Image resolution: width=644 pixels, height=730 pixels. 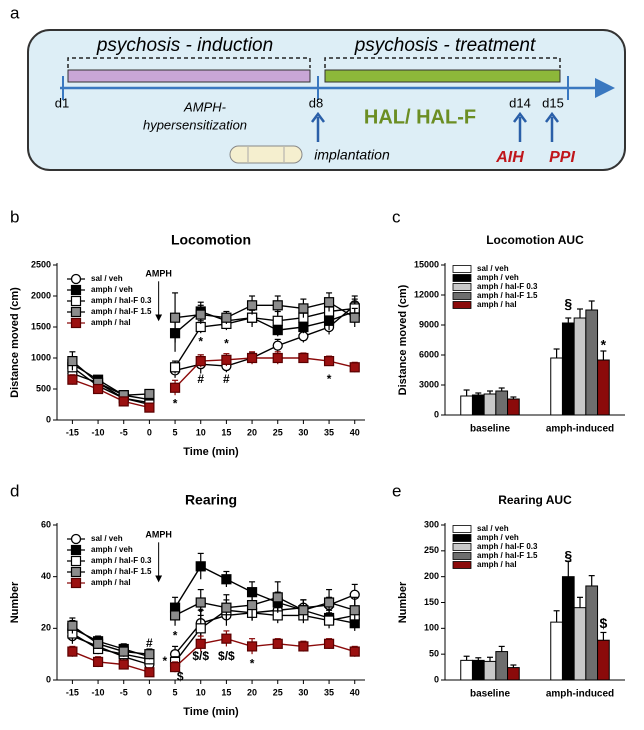 I want to click on brackets, so click(x=314, y=62).